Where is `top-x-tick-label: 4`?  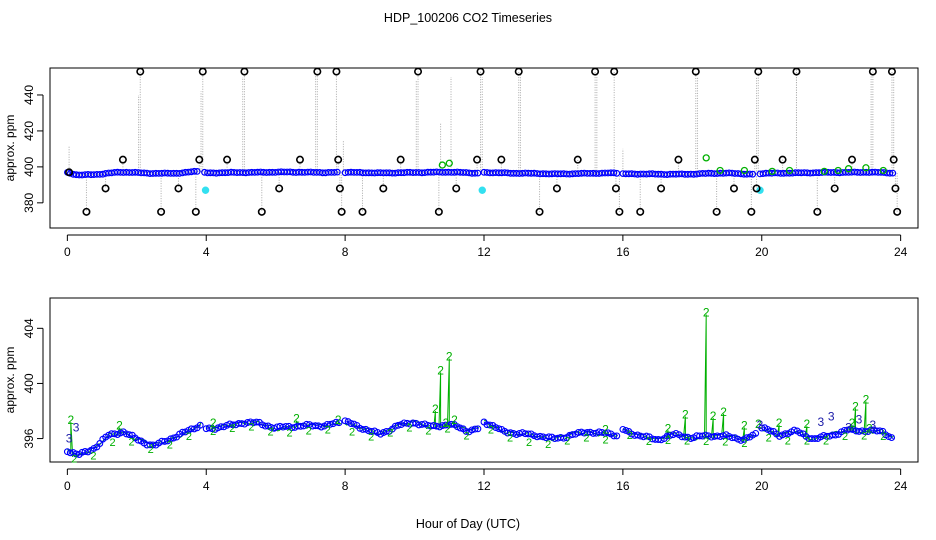
top-x-tick-label: 4 is located at coordinates (206, 252).